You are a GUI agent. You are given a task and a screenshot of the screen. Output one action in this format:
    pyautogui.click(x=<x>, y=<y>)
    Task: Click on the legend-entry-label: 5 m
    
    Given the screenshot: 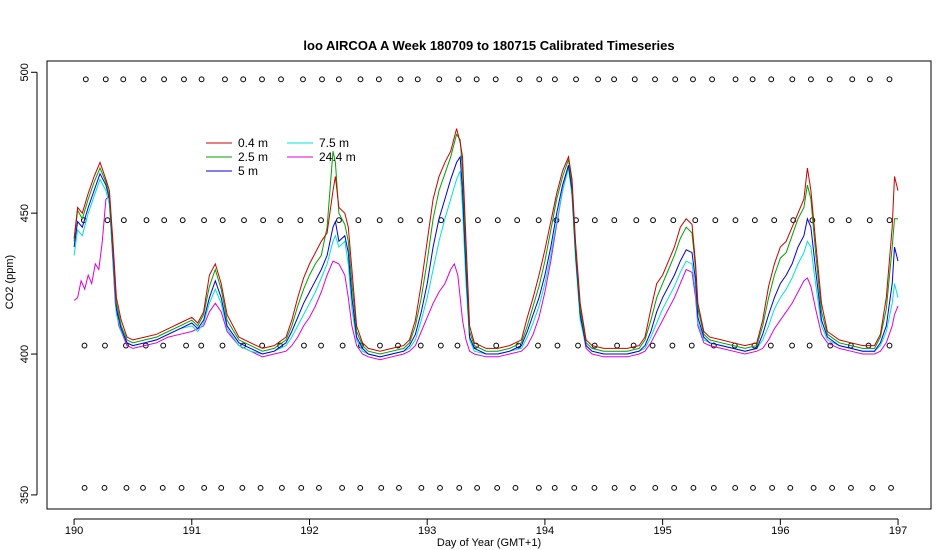 What is the action you would take?
    pyautogui.click(x=248, y=171)
    